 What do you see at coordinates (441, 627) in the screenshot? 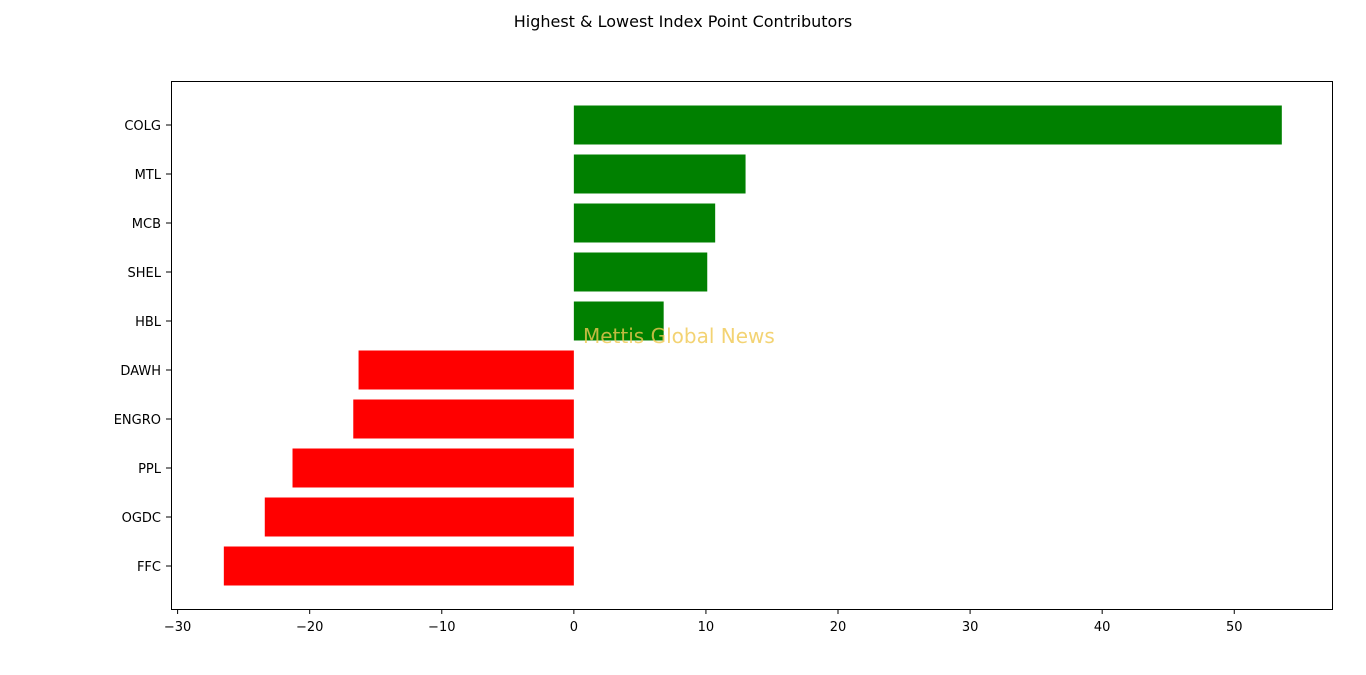
I see `x-tick-label: −10` at bounding box center [441, 627].